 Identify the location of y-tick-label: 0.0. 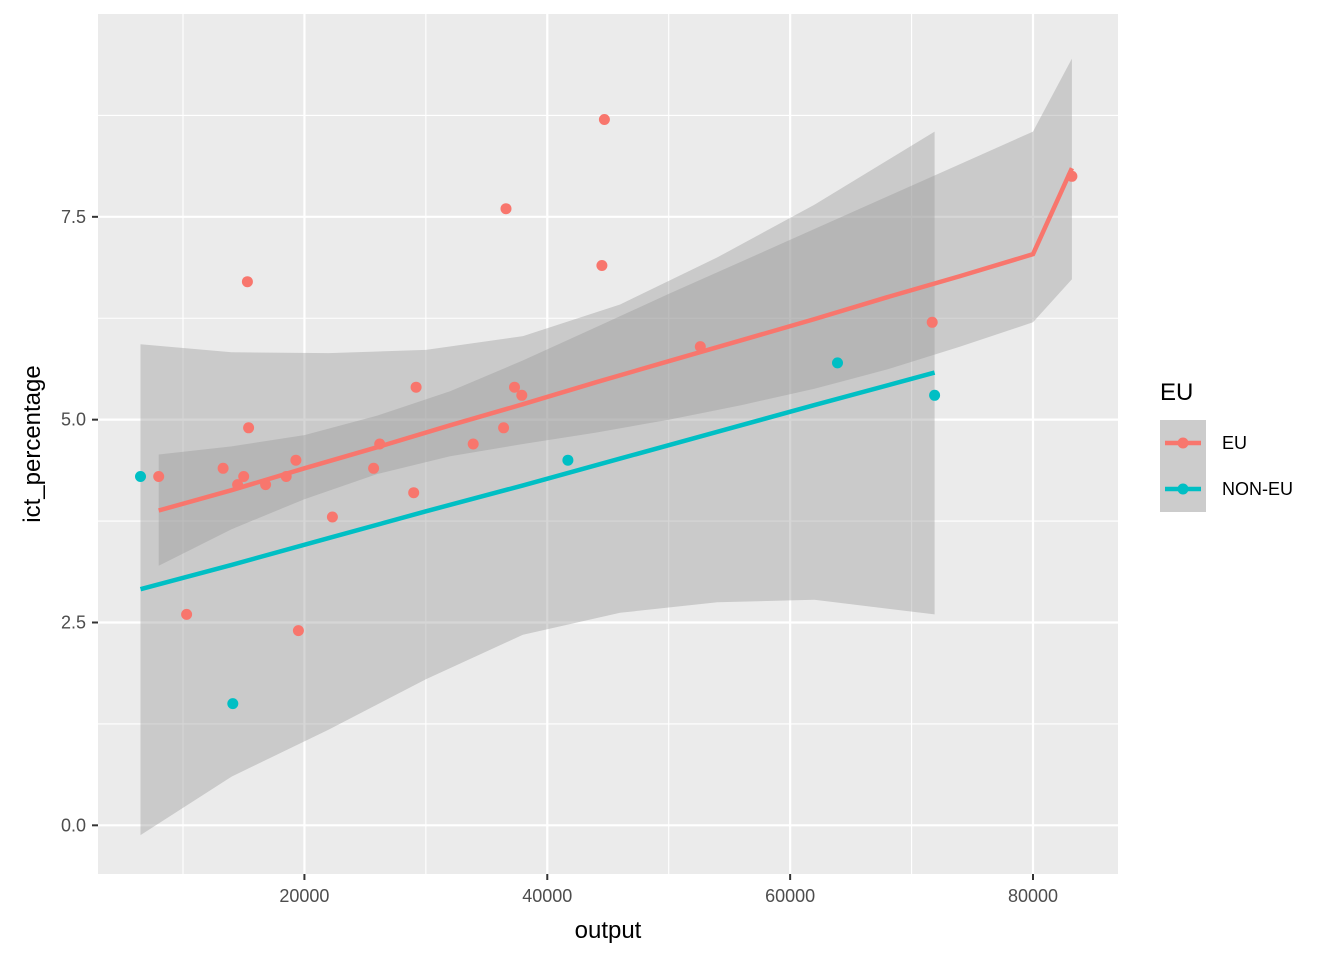
(73, 825).